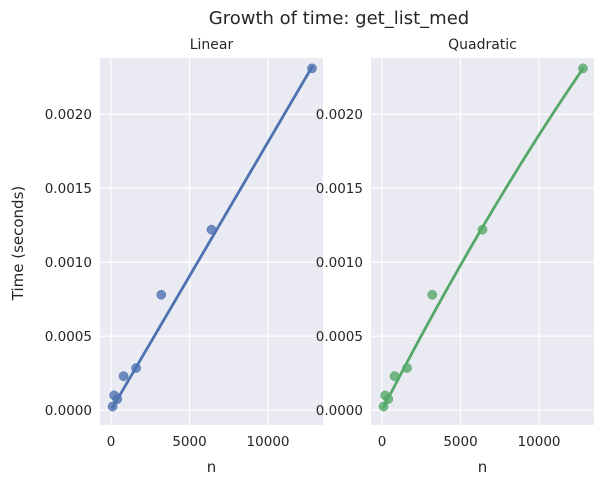  Describe the element at coordinates (482, 45) in the screenshot. I see `panel-title: Quadratic` at that location.